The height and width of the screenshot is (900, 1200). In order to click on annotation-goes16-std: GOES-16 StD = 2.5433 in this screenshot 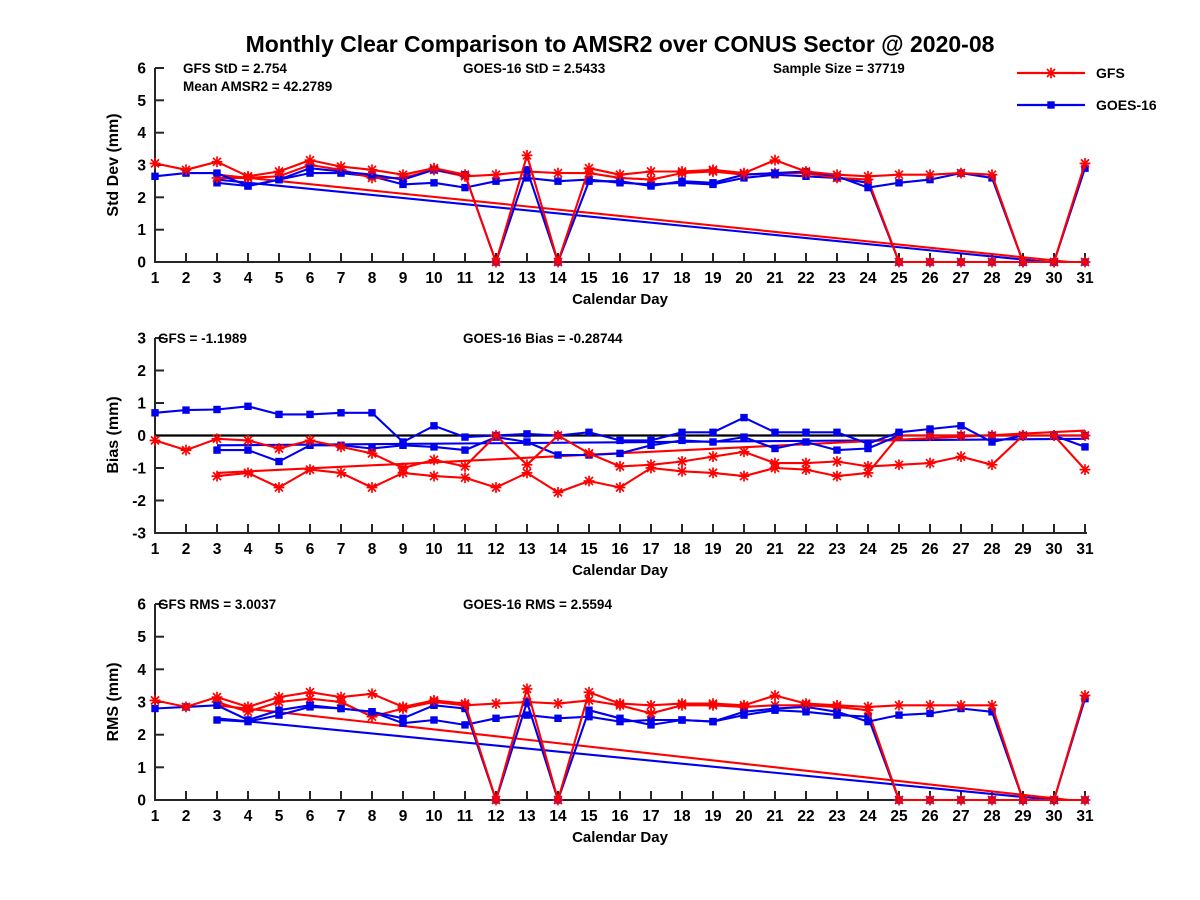, I will do `click(534, 68)`.